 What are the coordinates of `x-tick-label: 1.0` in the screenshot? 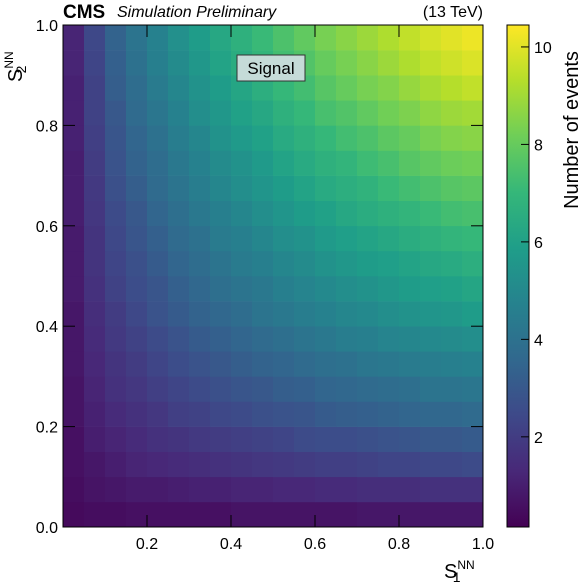 It's located at (483, 544).